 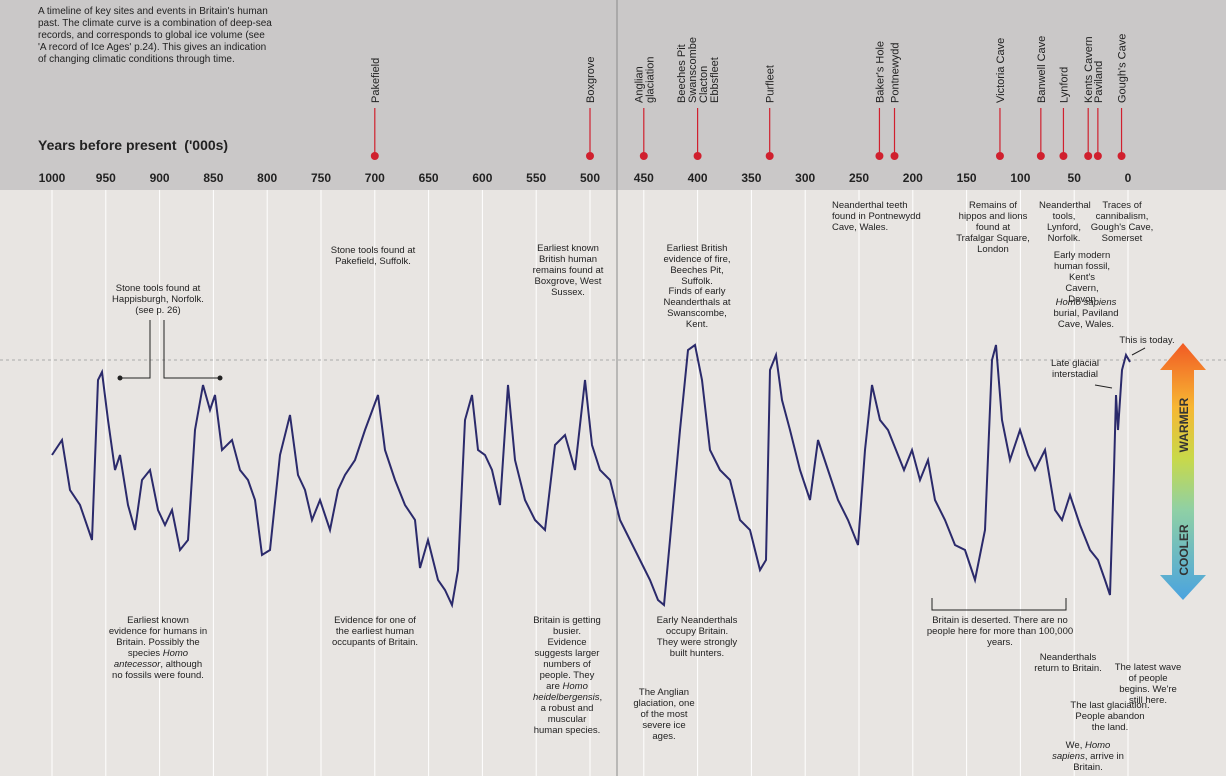 What do you see at coordinates (1183, 471) in the screenshot?
I see `climate-arrow` at bounding box center [1183, 471].